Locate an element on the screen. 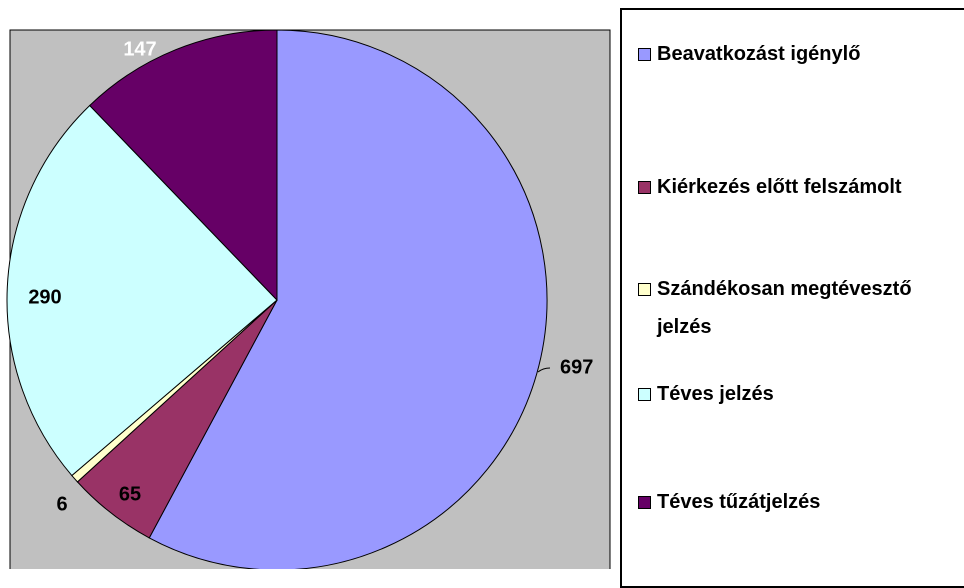 The image size is (964, 588). legend-item: Téves tűzátjelzés is located at coordinates (788, 502).